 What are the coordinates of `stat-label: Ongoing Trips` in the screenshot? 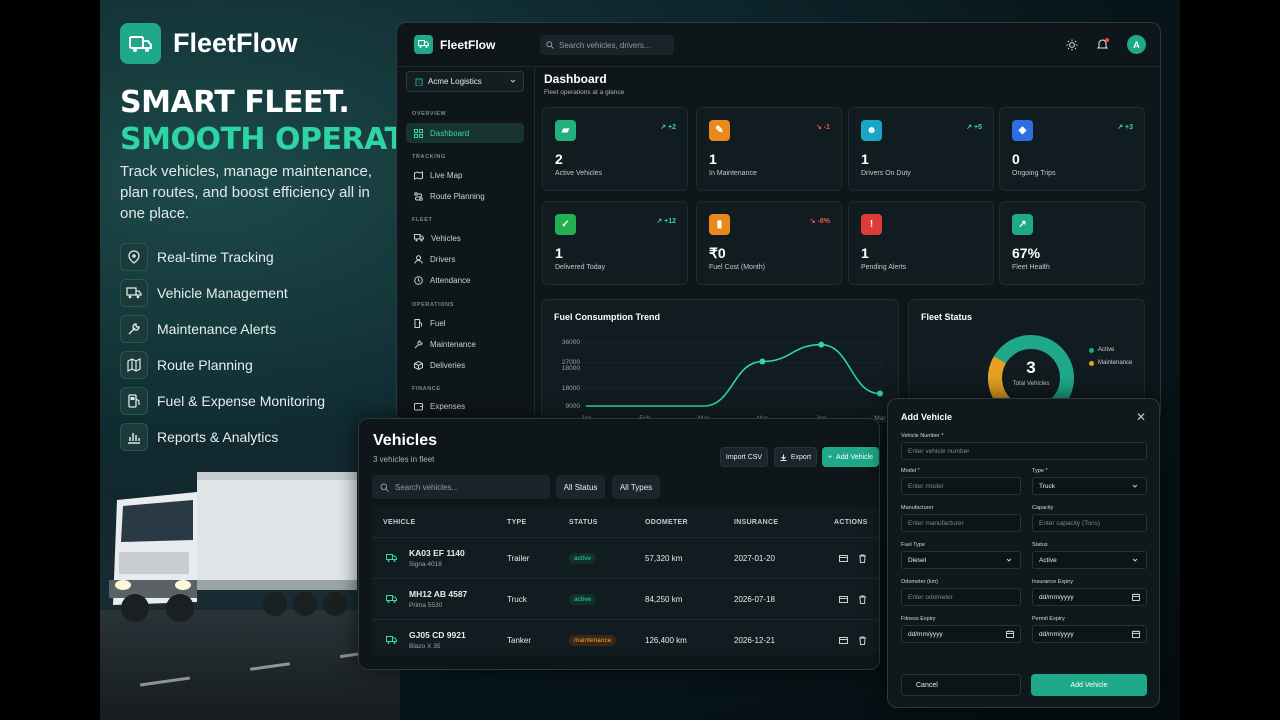 It's located at (1034, 173).